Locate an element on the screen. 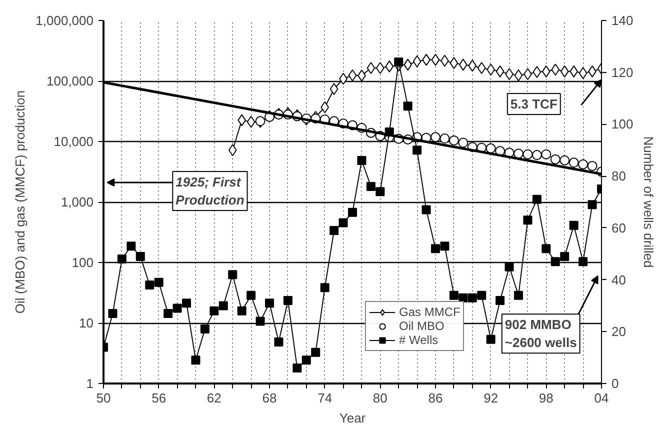  x-tick-label: 50 is located at coordinates (103, 398).